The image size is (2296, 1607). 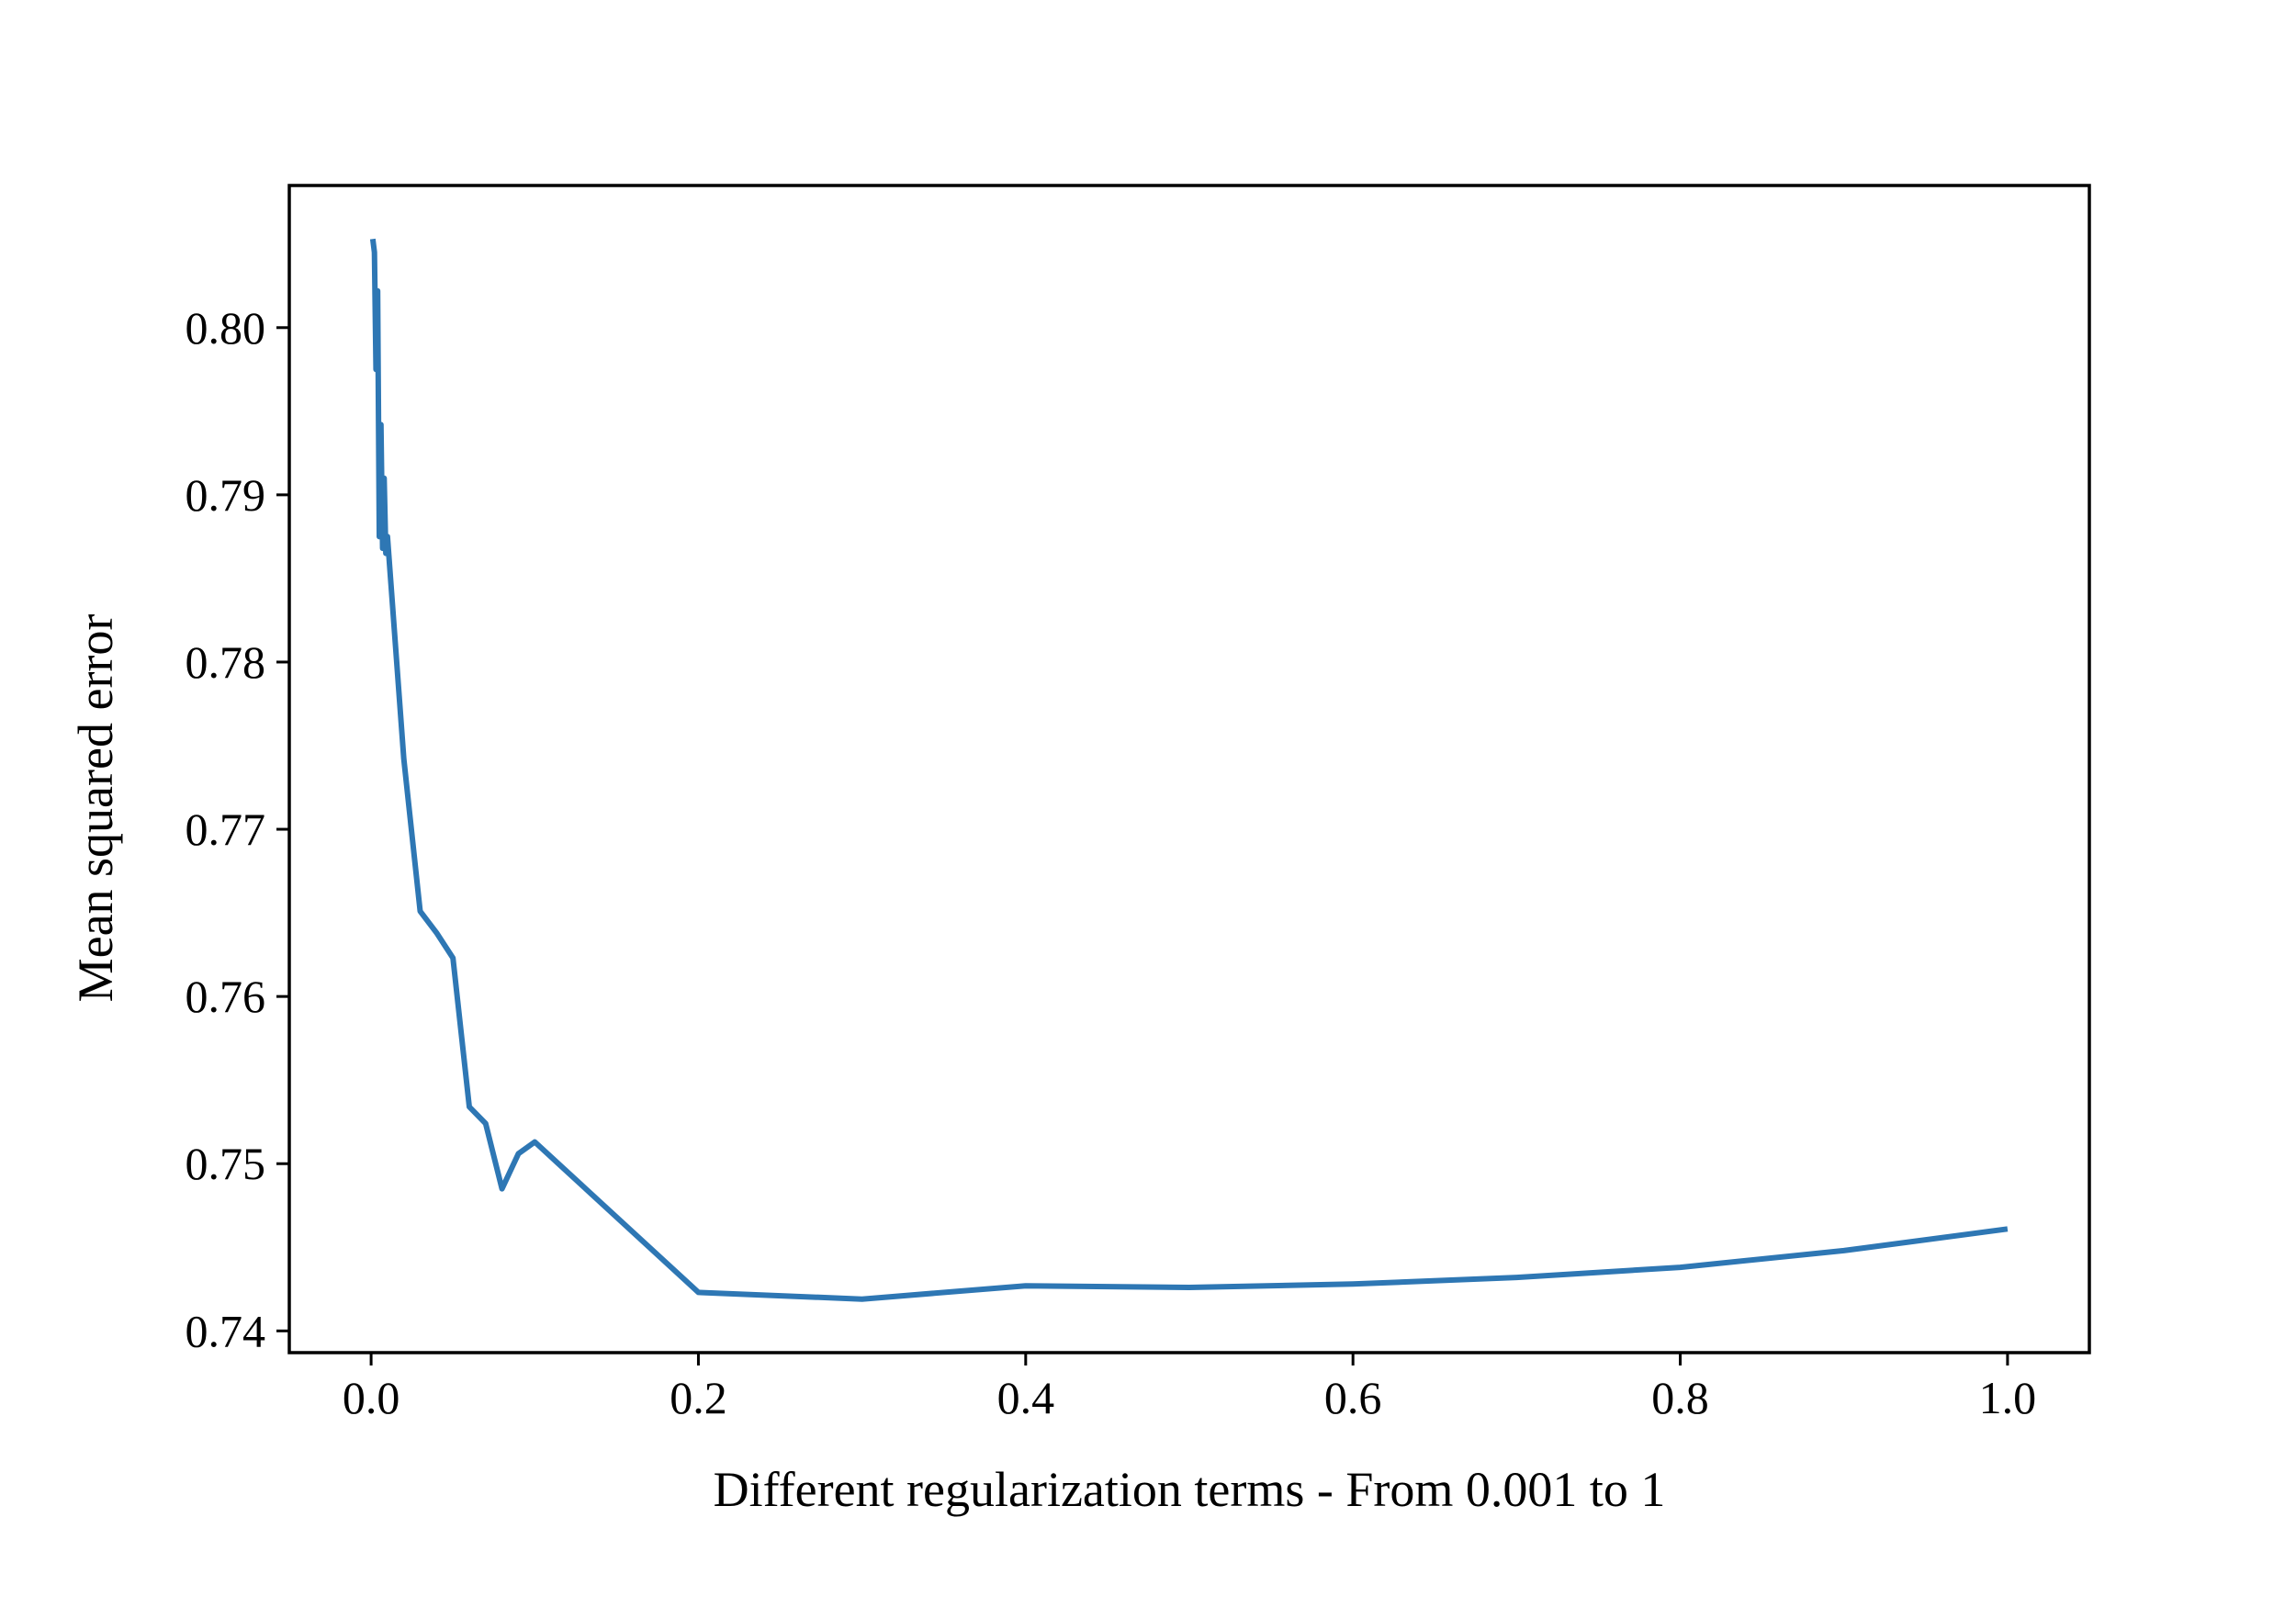 What do you see at coordinates (226, 1330) in the screenshot?
I see `y-tick-label: 0.74` at bounding box center [226, 1330].